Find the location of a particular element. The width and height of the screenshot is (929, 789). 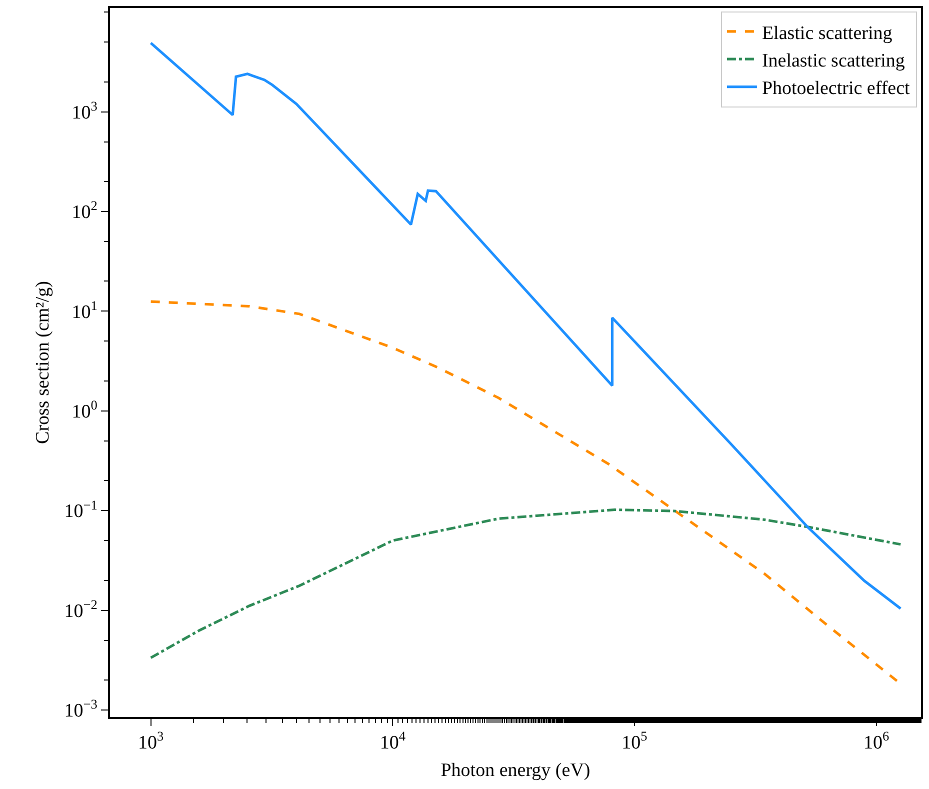

y-tick-label: 10$^{0}$ is located at coordinates (85, 410).